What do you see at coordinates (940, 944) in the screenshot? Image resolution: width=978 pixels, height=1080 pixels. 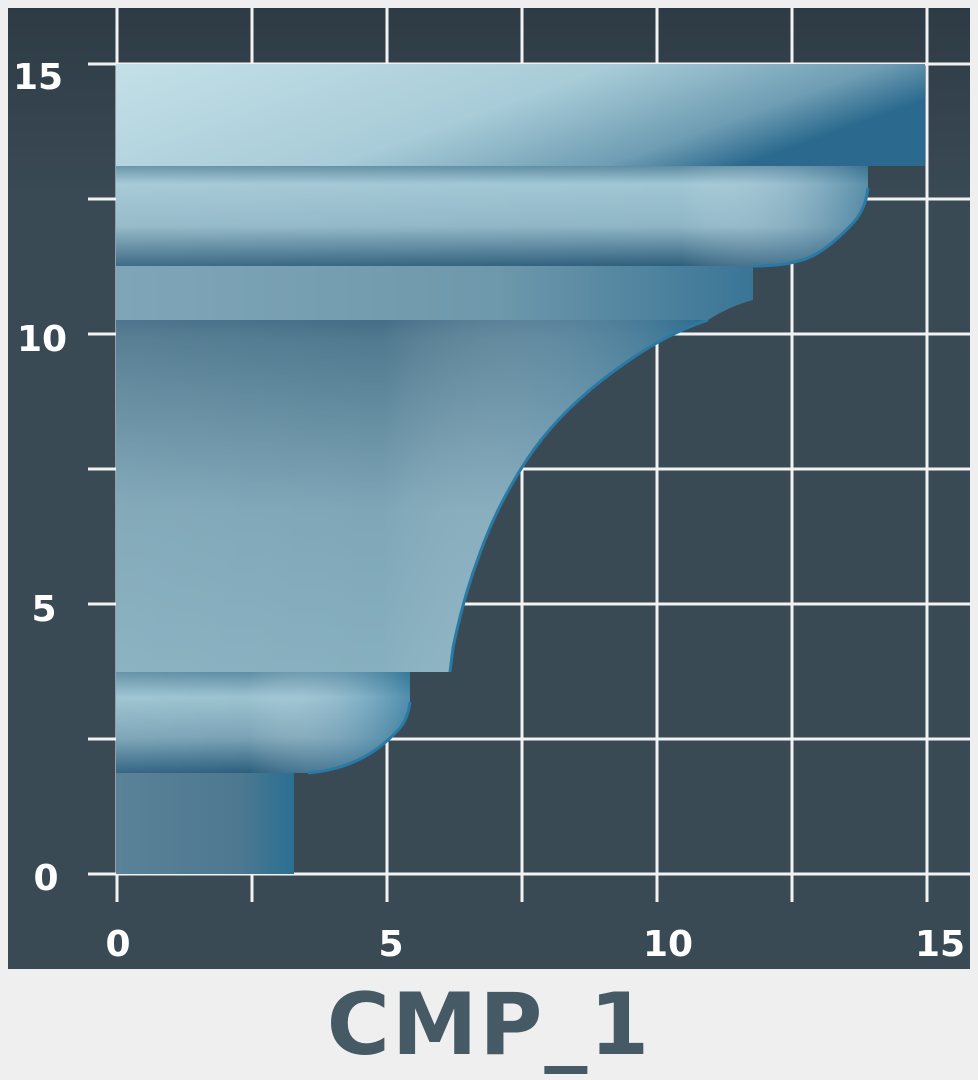 I see `x-tick-label-15: 15` at bounding box center [940, 944].